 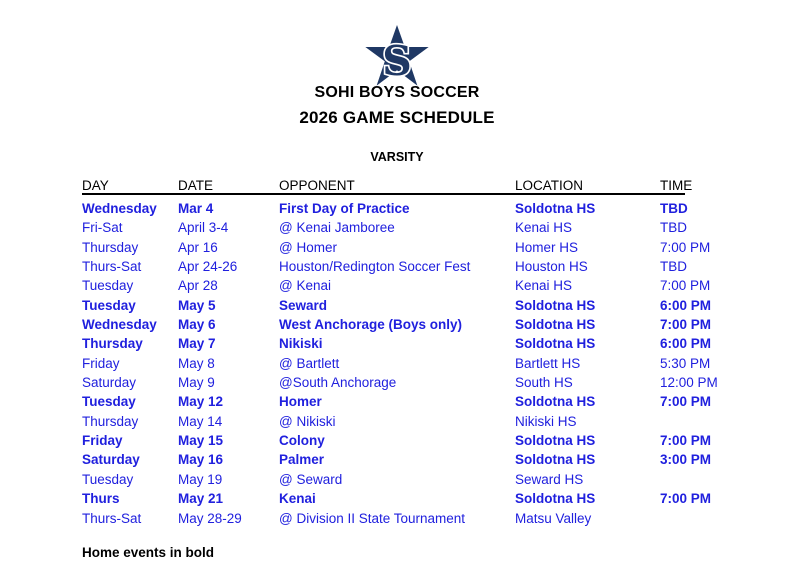 I want to click on schedule-header-row: DAY DATE OPPONENT LOCATION TIME, so click(x=416, y=185).